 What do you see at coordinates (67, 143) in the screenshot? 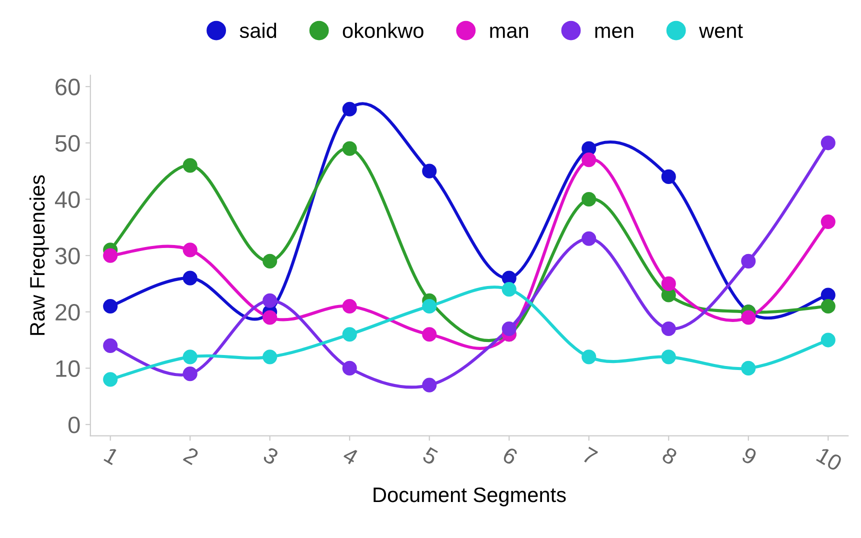
I see `y-tick-label: 50` at bounding box center [67, 143].